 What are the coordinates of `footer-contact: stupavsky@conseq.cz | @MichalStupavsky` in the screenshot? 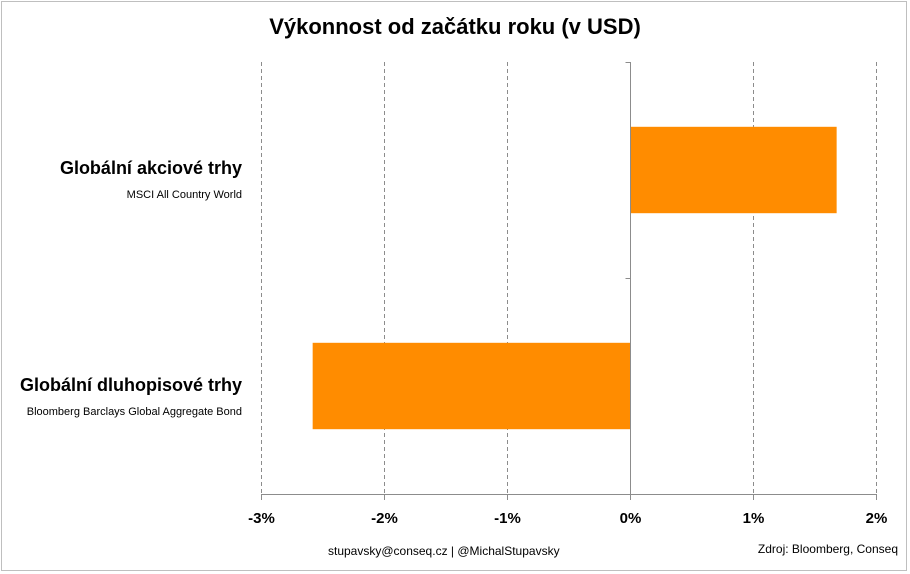 It's located at (444, 551).